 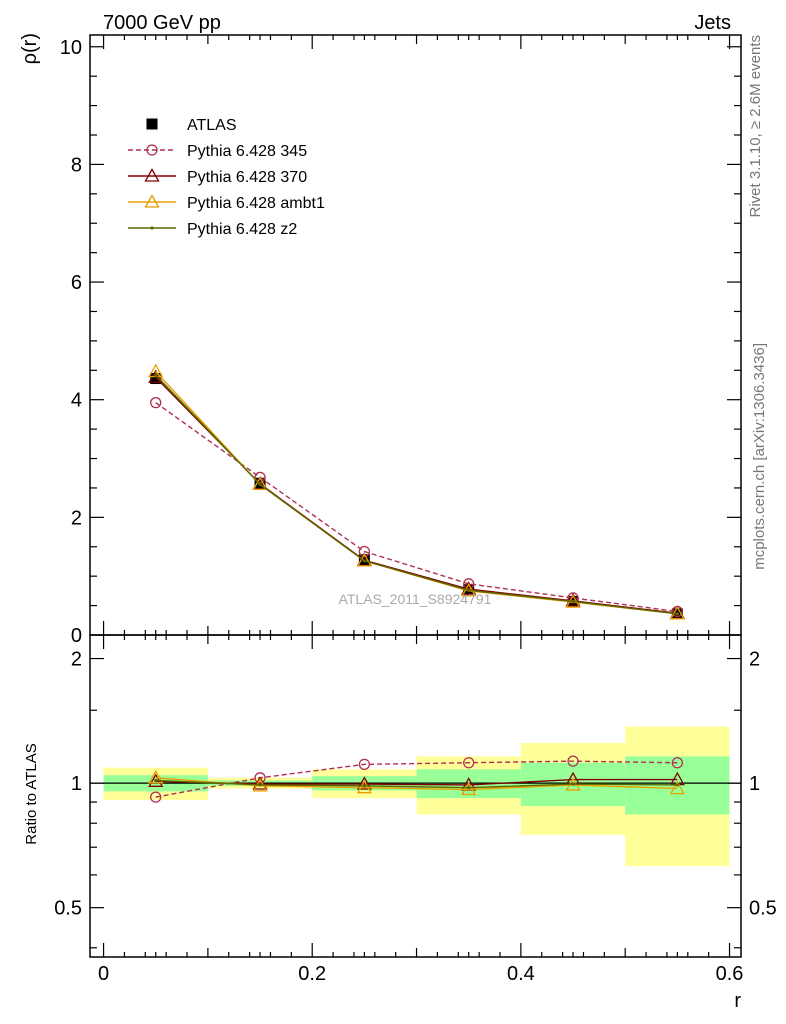 What do you see at coordinates (256, 203) in the screenshot?
I see `legend-label-3: Pythia 6.428 ambt1` at bounding box center [256, 203].